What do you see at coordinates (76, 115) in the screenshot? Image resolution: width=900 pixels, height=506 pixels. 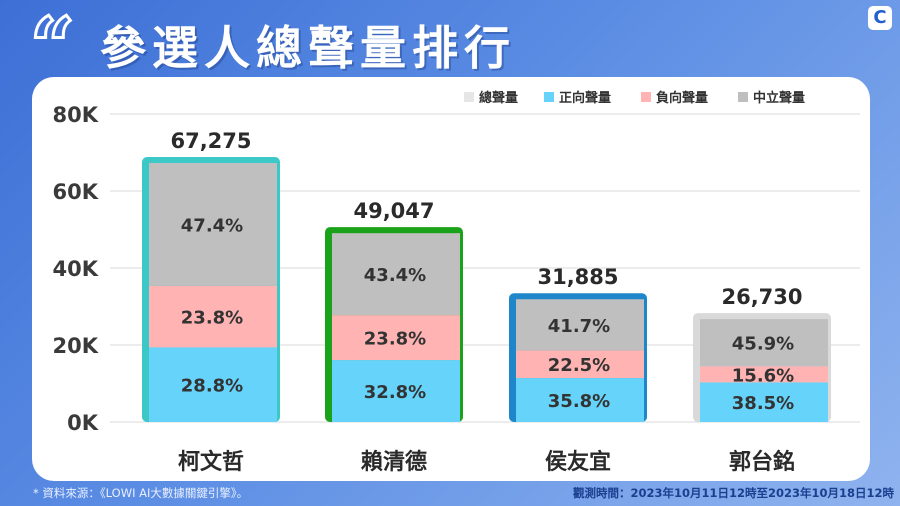 I see `y-tick-label: 80K` at bounding box center [76, 115].